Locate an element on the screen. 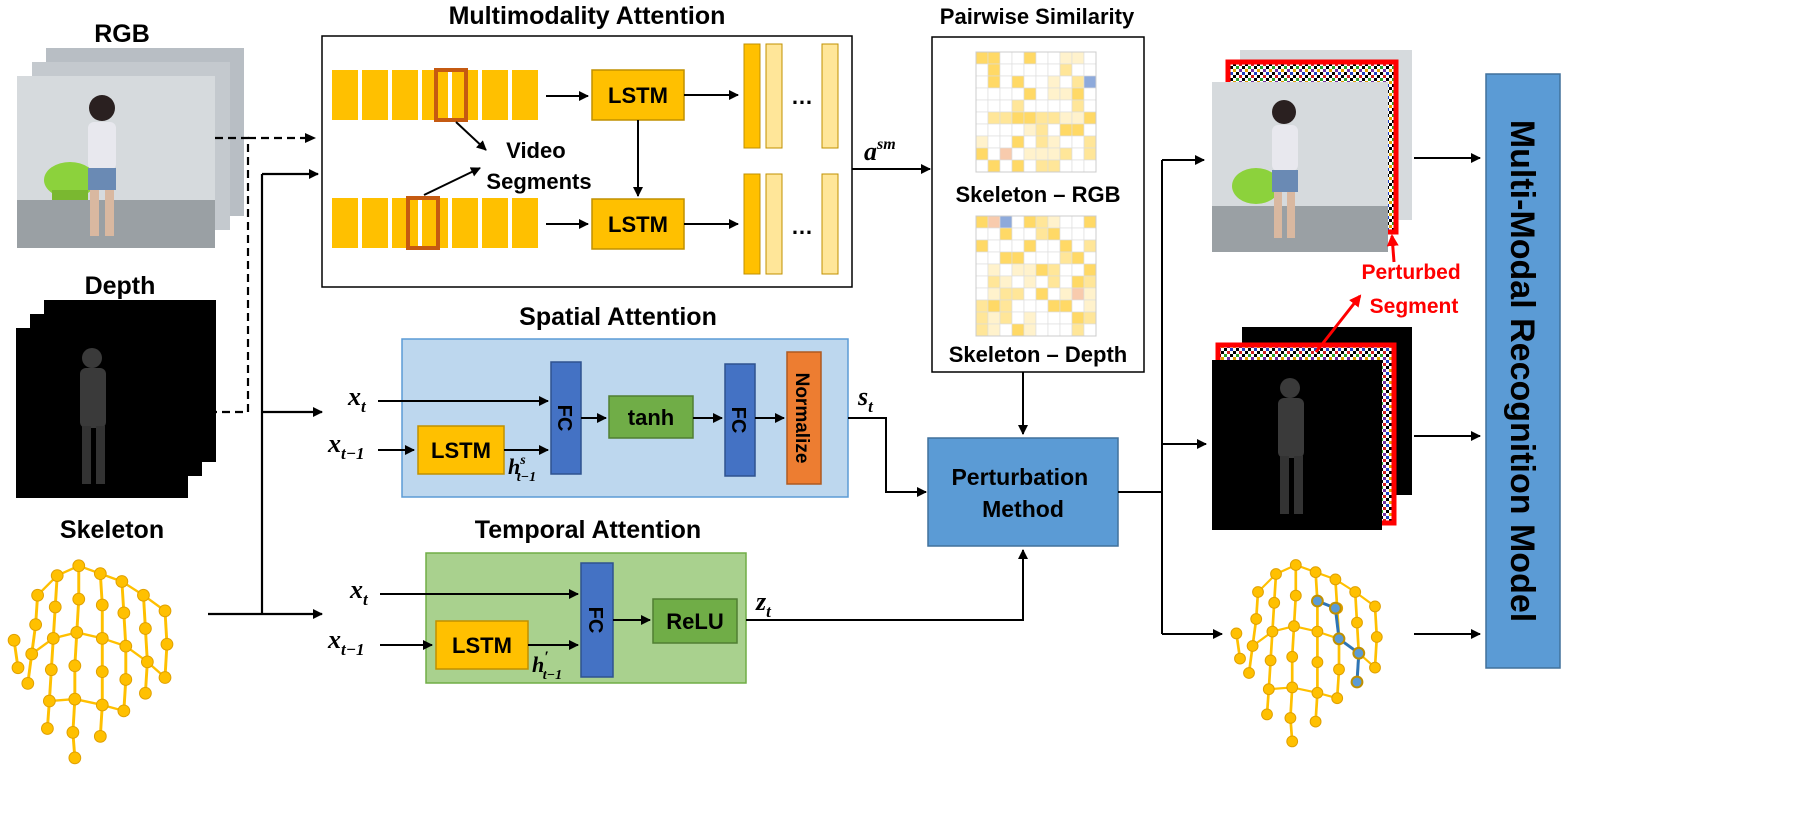  similarity-grid-border is located at coordinates (1036, 276).